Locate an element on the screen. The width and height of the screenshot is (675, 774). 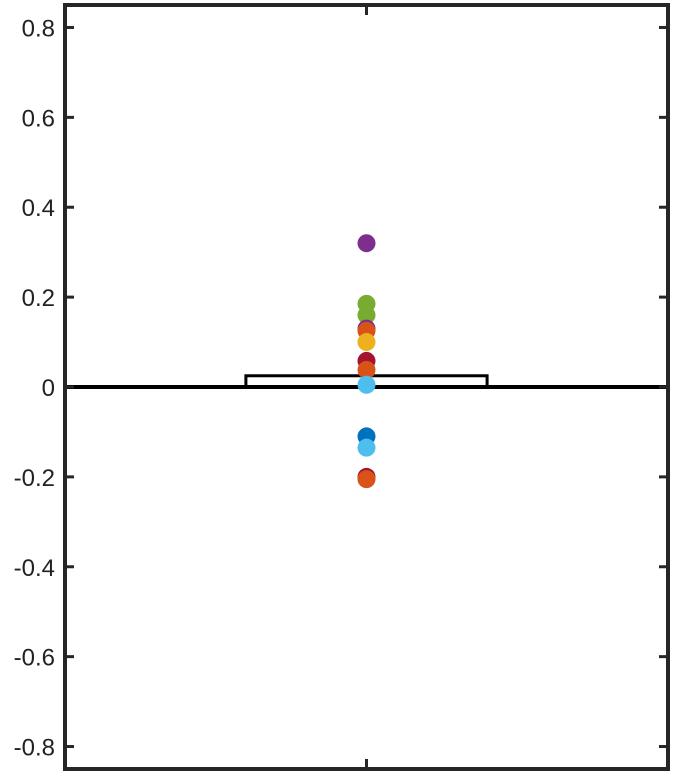
y-tick-label: 0 is located at coordinates (48, 388).